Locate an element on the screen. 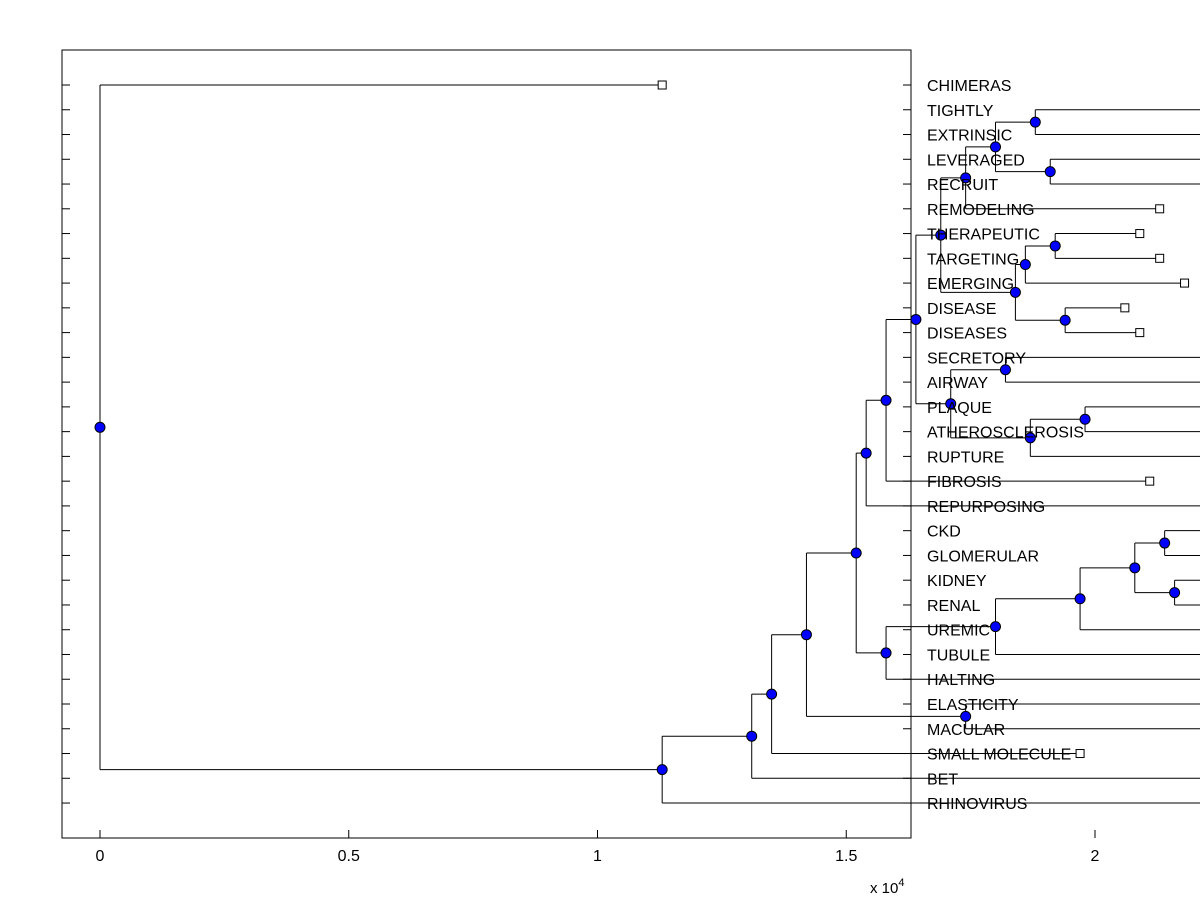 Image resolution: width=1200 pixels, height=900 pixels. leaf-label: HALTING is located at coordinates (961, 680).